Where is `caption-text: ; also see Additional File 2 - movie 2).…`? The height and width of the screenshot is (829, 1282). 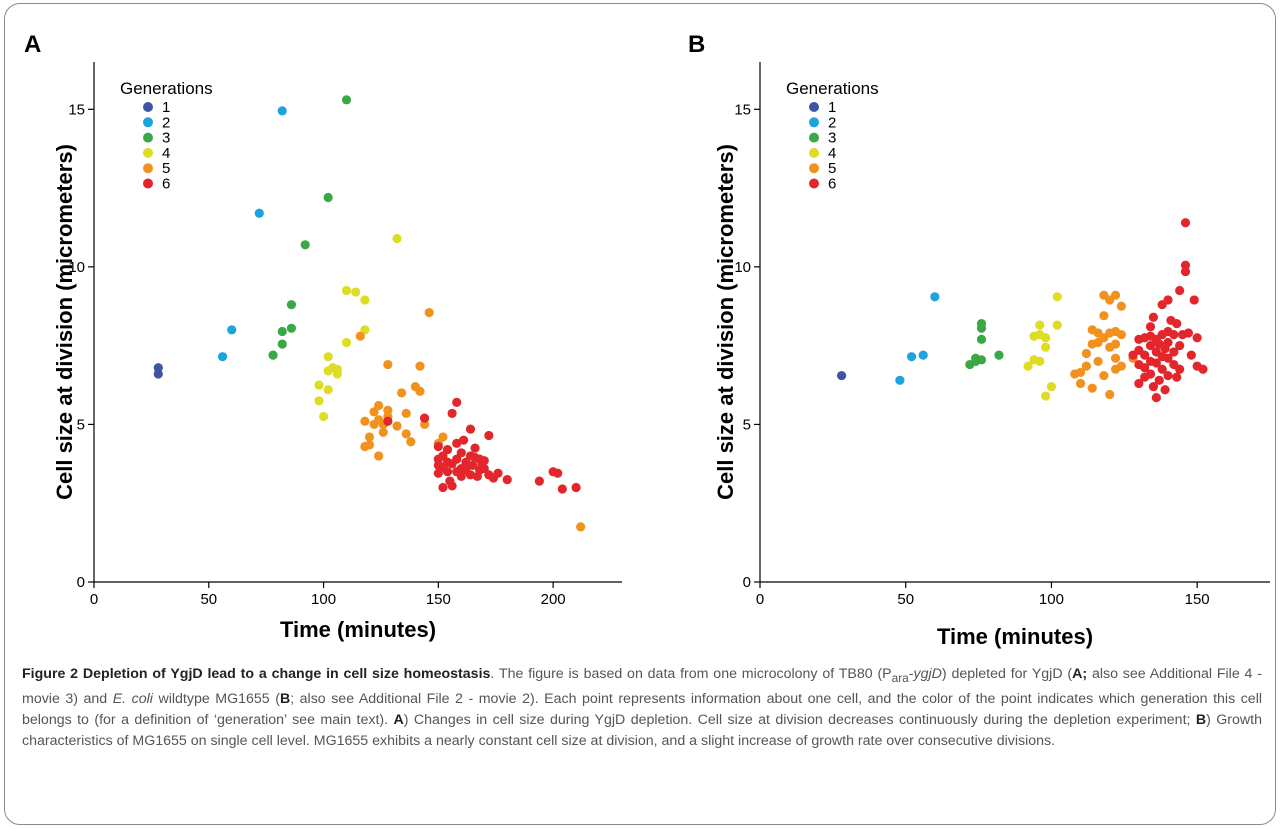 caption-text: ; also see Additional File 2 - movie 2).… is located at coordinates (642, 709).